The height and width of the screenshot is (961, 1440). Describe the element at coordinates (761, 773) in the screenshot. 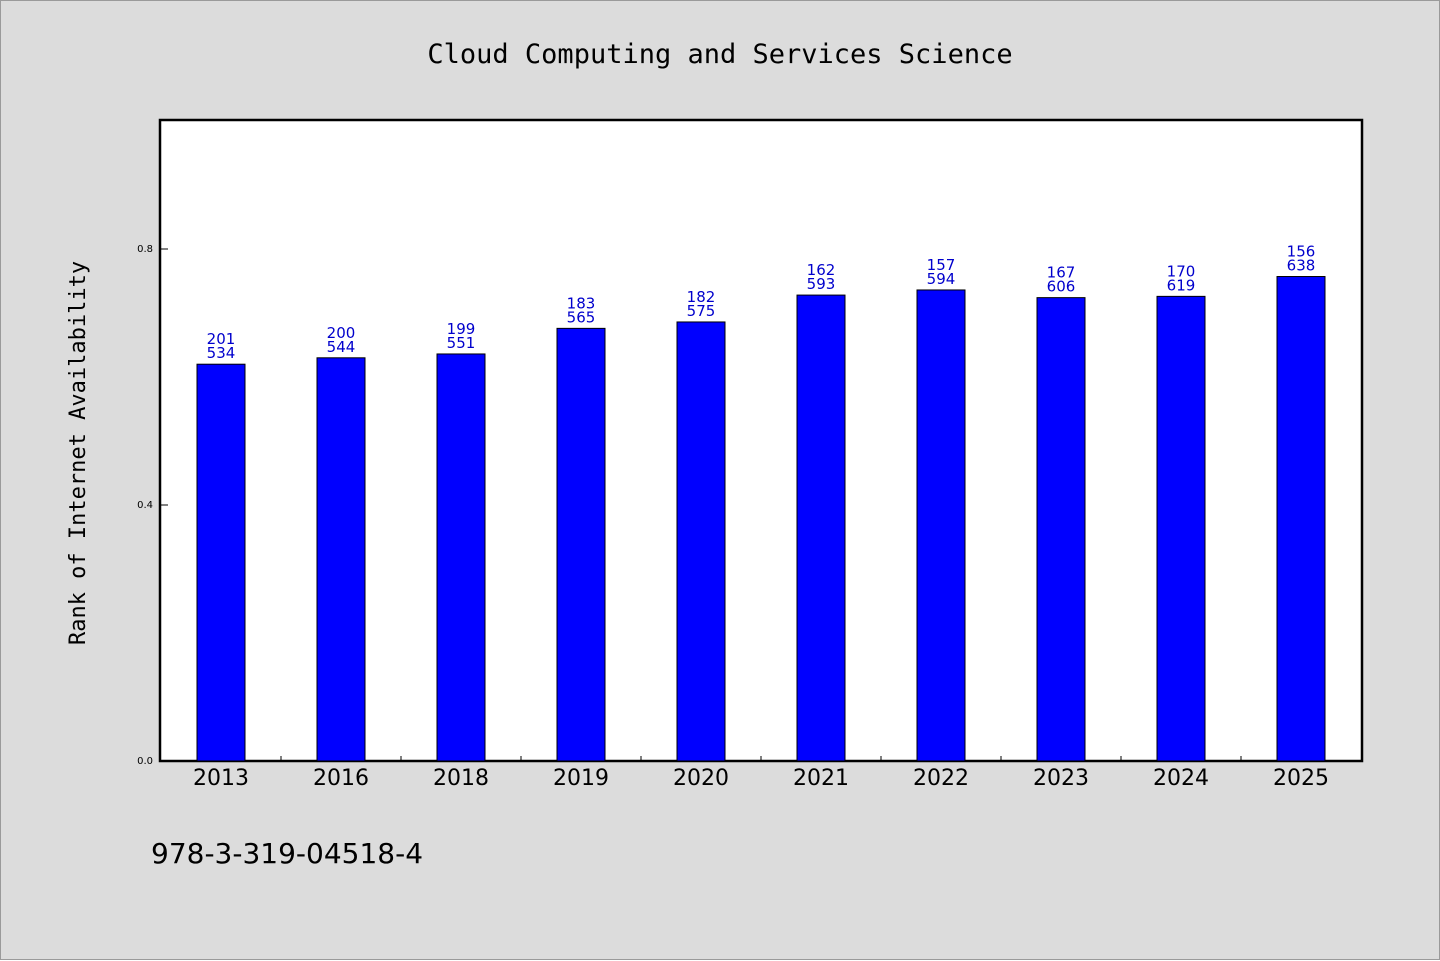

I see `x-axis: 2013 2016 2018 2019 2020 2021 2022 2023 2024 2025` at that location.